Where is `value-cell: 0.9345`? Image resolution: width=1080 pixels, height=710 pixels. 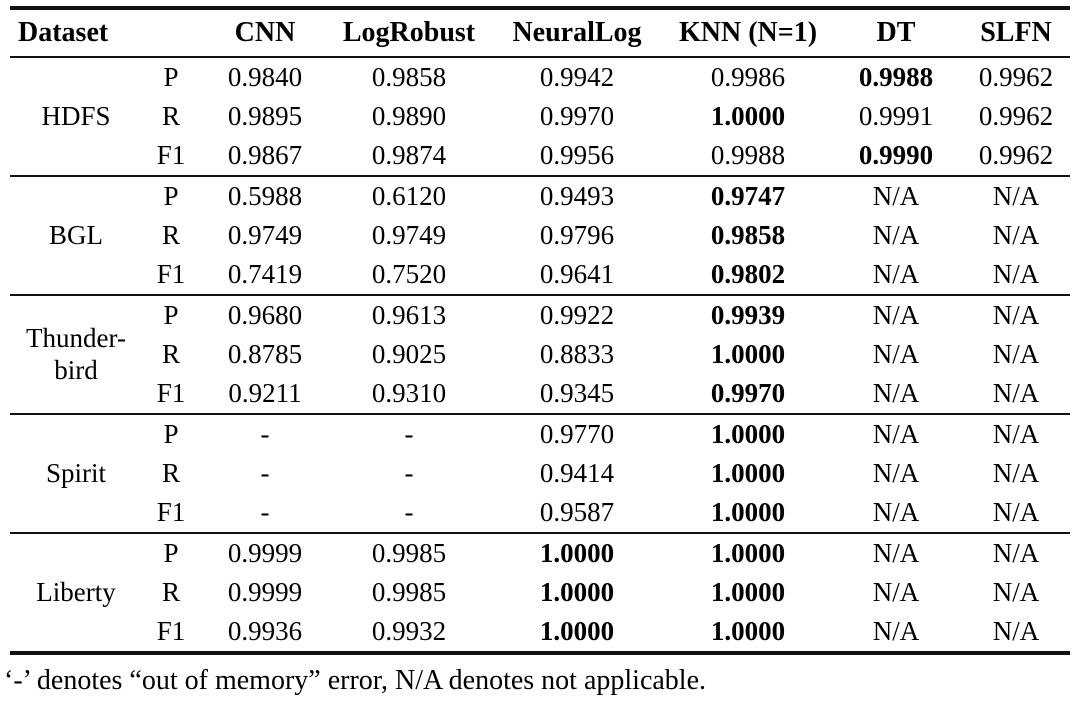 value-cell: 0.9345 is located at coordinates (577, 393).